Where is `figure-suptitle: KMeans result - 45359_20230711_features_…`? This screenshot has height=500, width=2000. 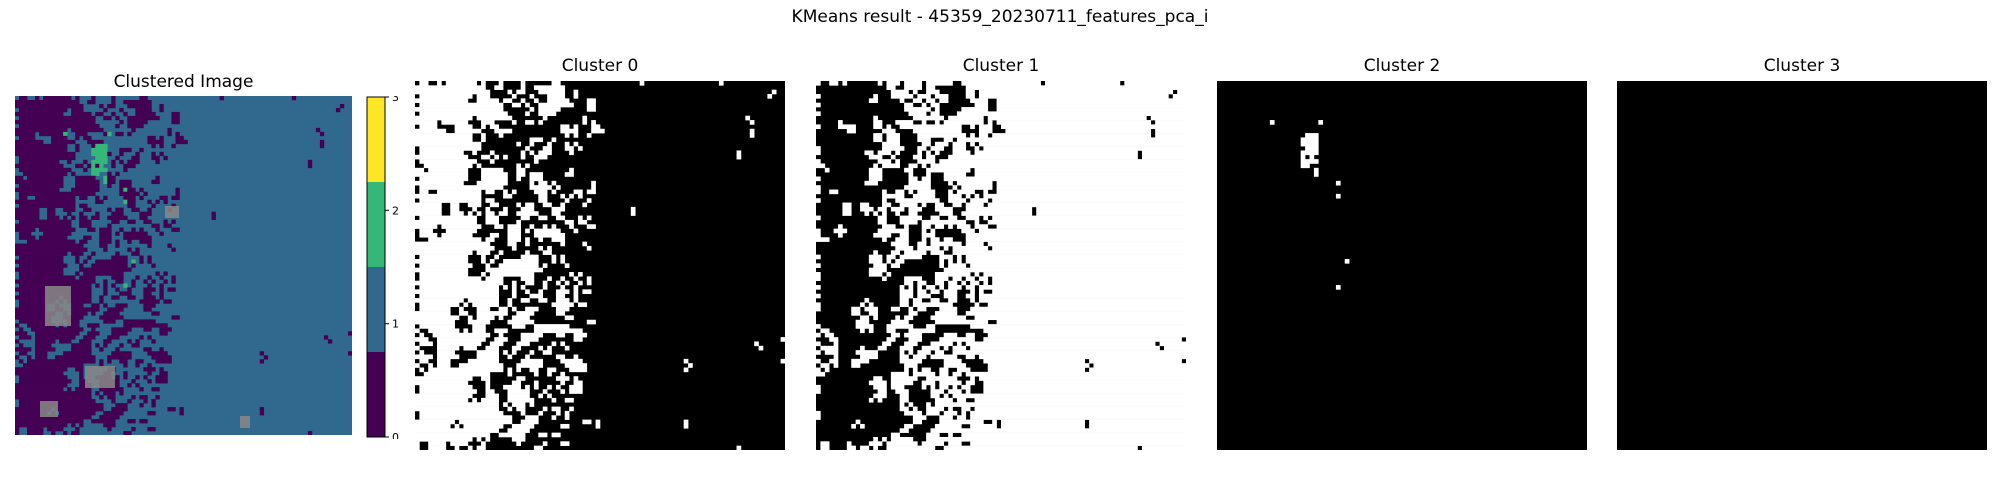
figure-suptitle: KMeans result - 45359_20230711_features_… is located at coordinates (1000, 17).